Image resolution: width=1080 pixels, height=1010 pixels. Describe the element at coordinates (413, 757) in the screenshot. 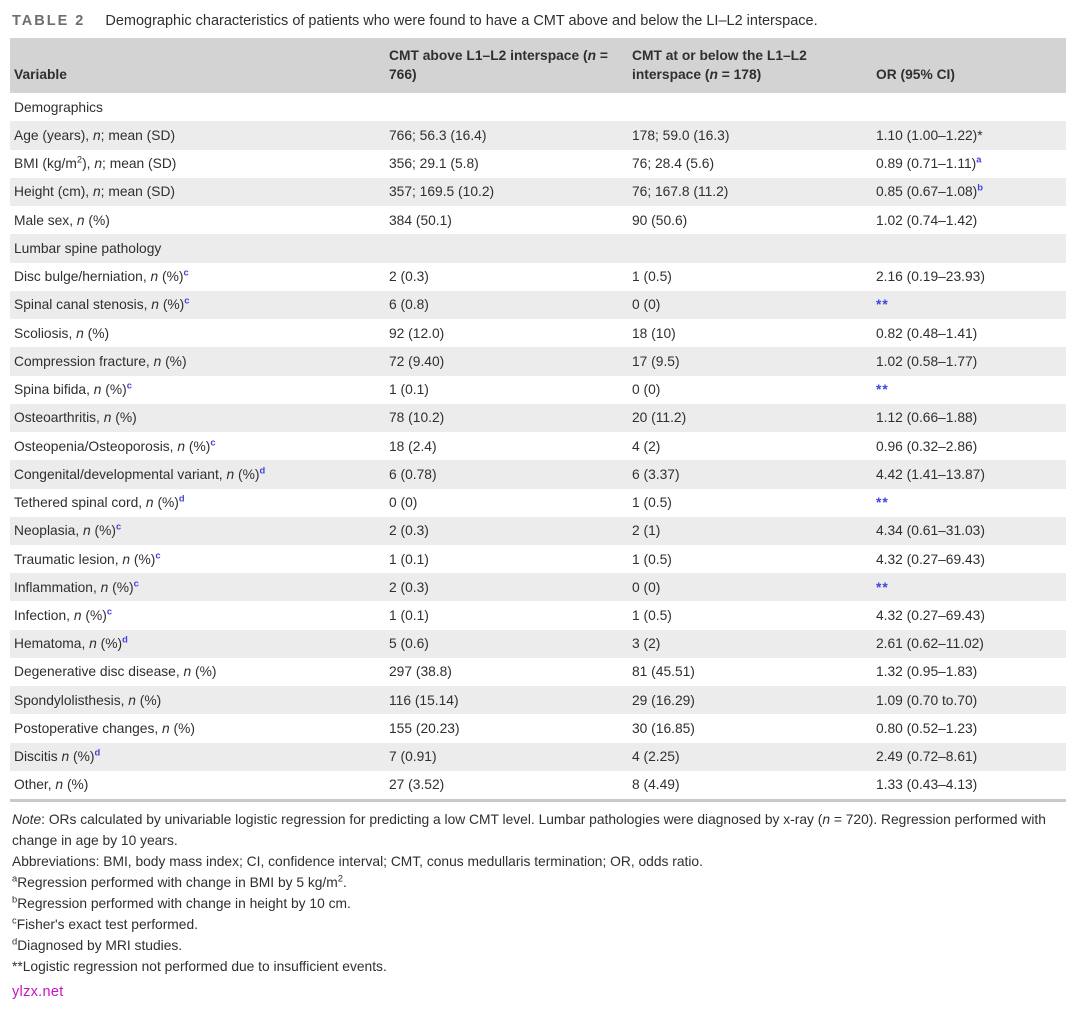

I see `above-cell: 7 (0.91)` at that location.